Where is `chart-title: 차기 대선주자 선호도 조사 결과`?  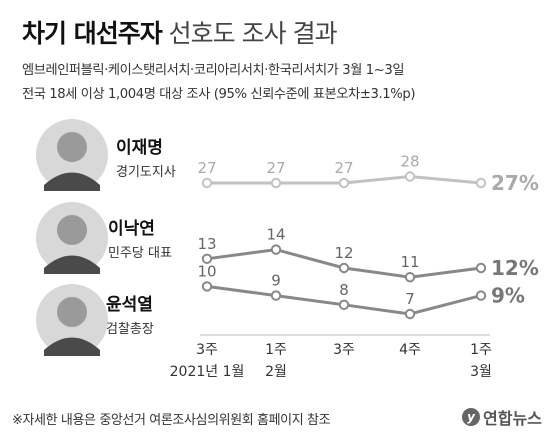
chart-title: 차기 대선주자 선호도 조사 결과 is located at coordinates (180, 32).